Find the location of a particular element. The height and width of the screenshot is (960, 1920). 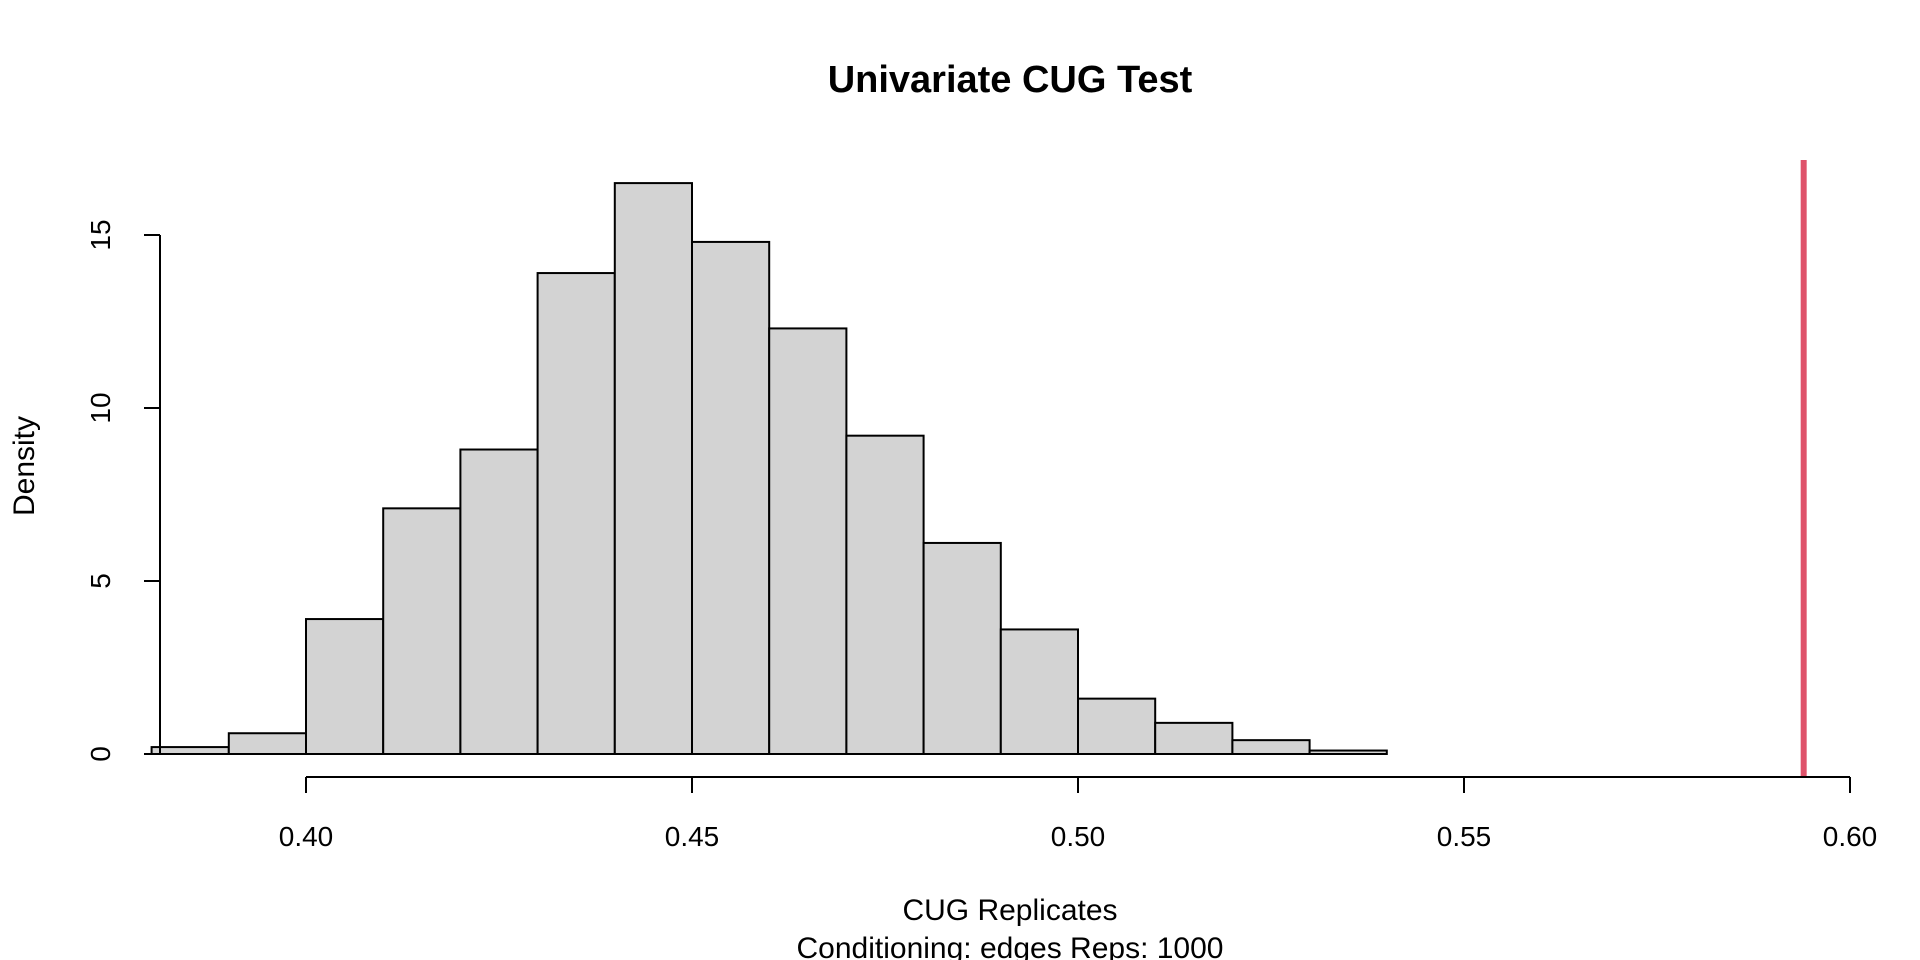

y-tick-label: 15 is located at coordinates (100, 234).